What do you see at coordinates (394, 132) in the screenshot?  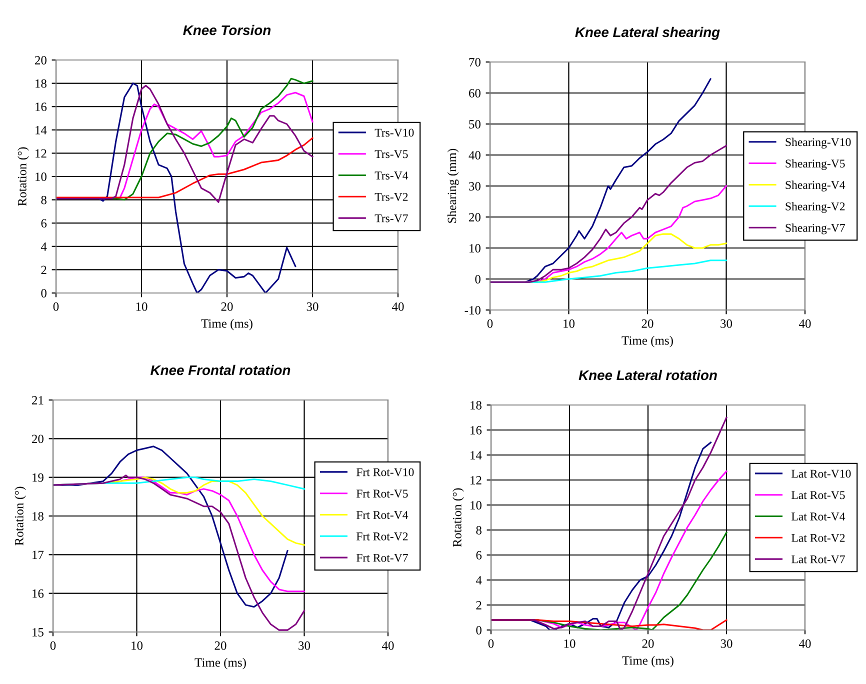 I see `legend-label: Trs-V10` at bounding box center [394, 132].